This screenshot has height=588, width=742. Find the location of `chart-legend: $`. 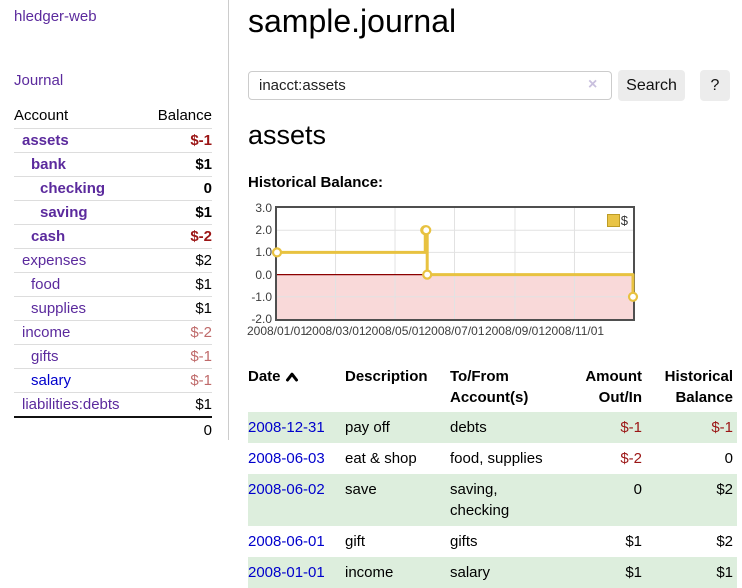

chart-legend: $ is located at coordinates (617, 220).